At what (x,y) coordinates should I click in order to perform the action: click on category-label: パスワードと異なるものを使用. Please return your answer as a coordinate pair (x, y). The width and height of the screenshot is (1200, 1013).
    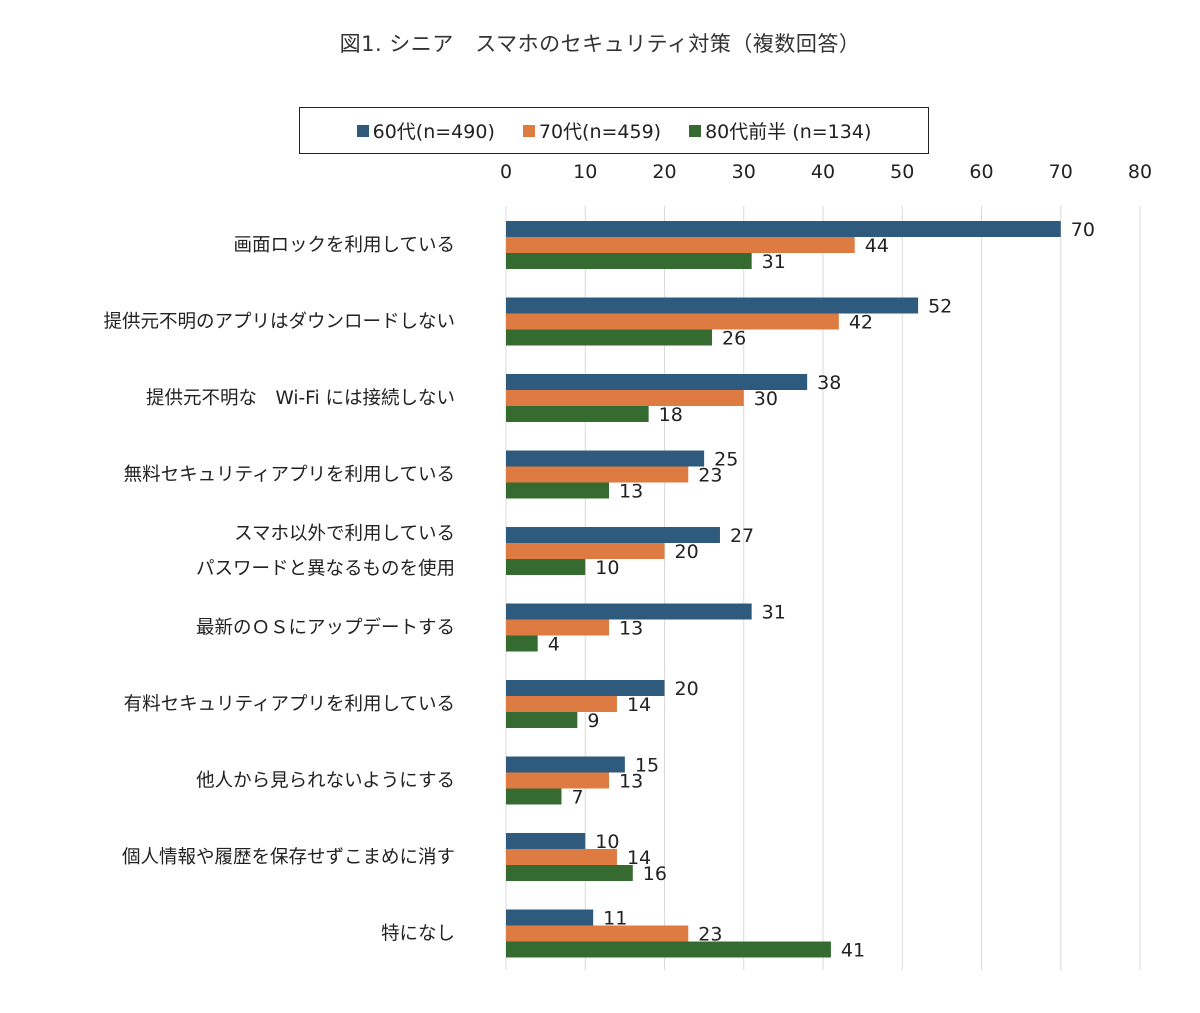
    Looking at the image, I should click on (325, 569).